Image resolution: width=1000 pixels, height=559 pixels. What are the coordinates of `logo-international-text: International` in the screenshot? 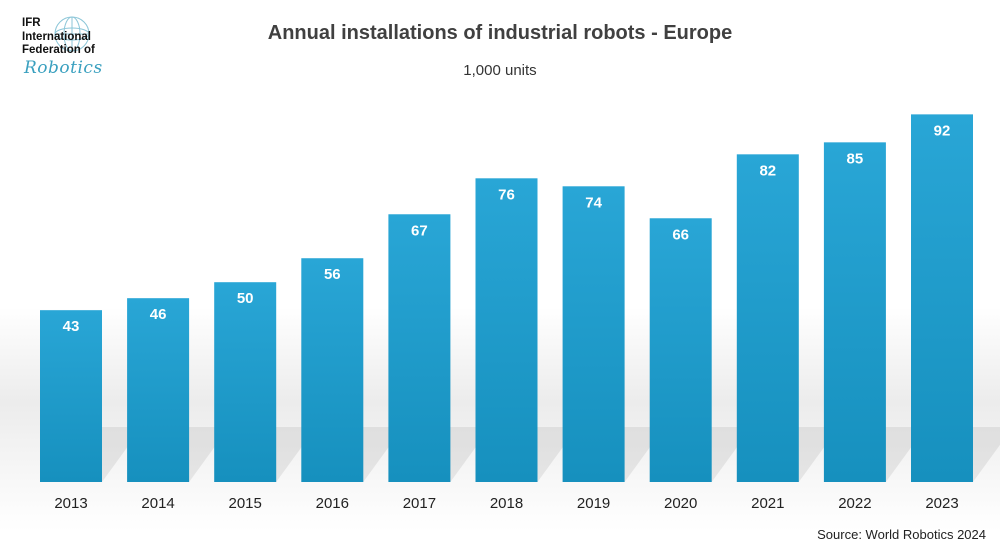 It's located at (57, 37).